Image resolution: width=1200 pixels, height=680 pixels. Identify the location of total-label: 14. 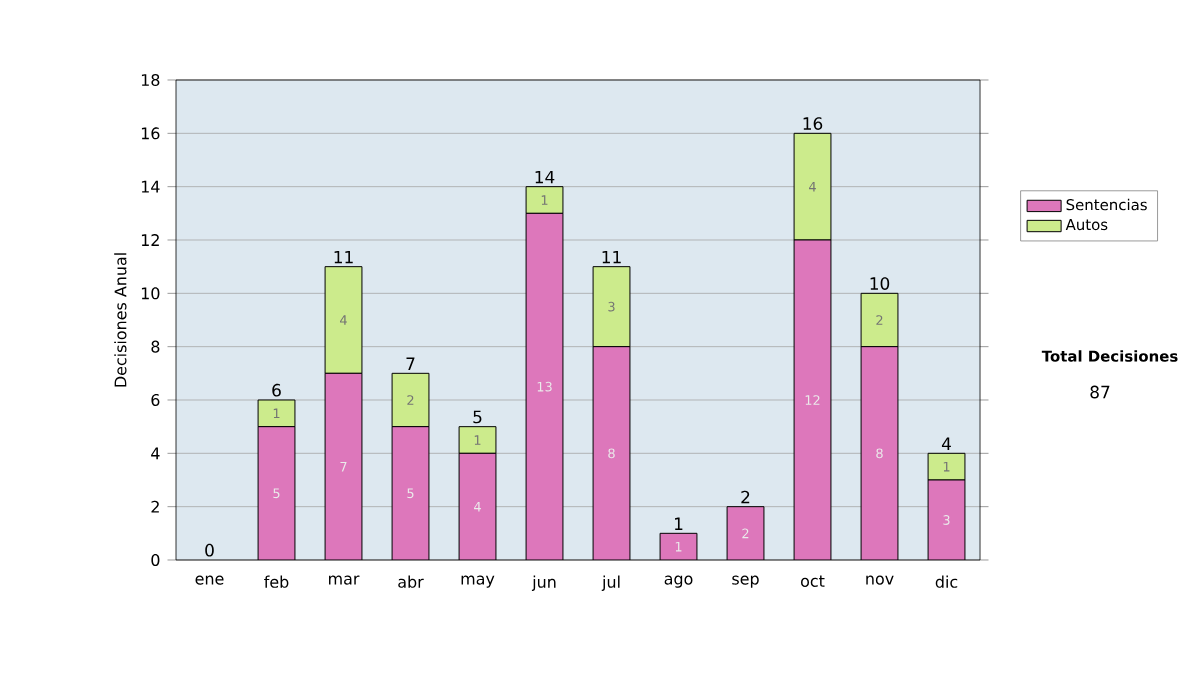
(545, 177).